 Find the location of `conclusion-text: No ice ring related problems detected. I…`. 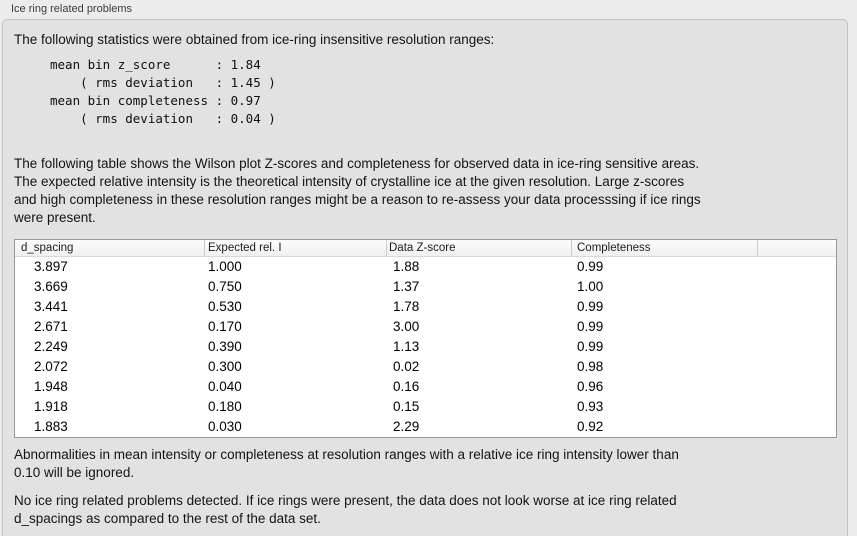

conclusion-text: No ice ring related problems detected. I… is located at coordinates (345, 509).